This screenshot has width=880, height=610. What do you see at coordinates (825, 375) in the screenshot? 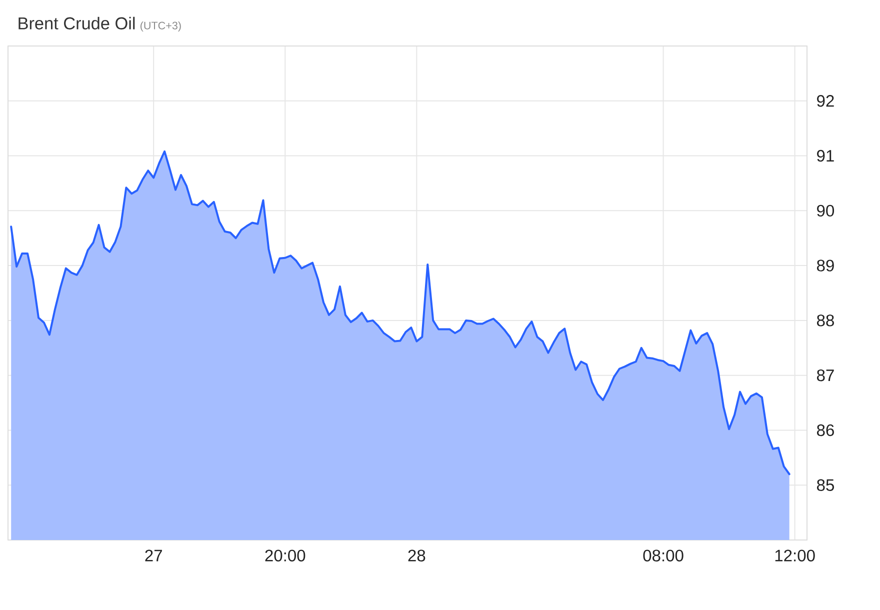
I see `y-tick-label: 87` at bounding box center [825, 375].